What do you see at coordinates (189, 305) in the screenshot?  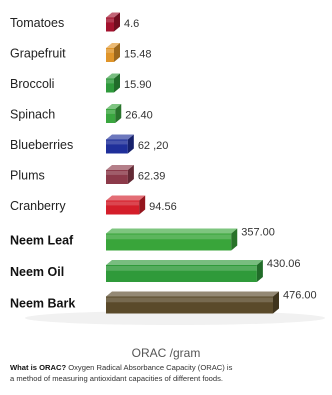 I see `bar-front-neem-bark` at bounding box center [189, 305].